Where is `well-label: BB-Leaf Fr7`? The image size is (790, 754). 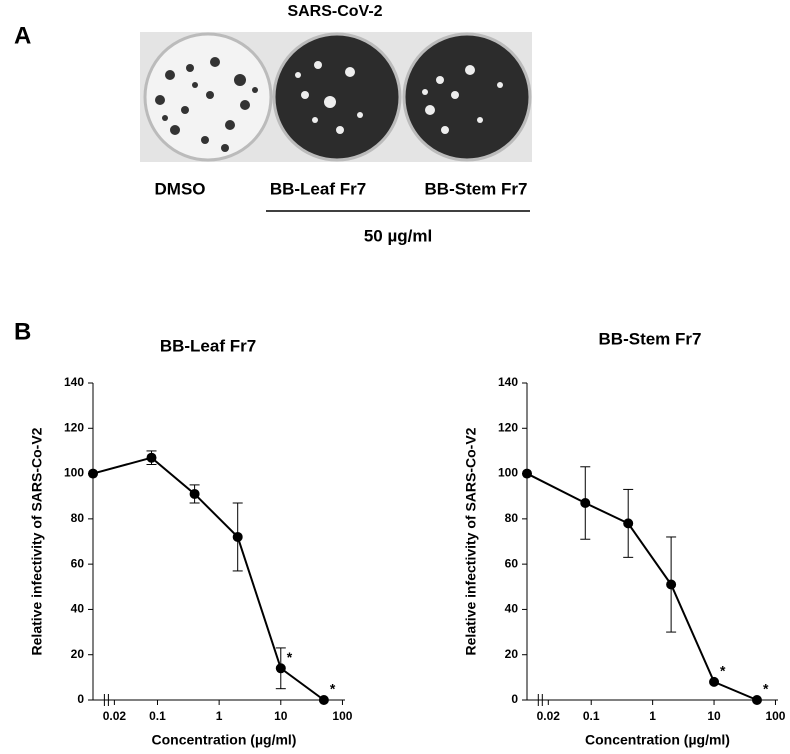 well-label: BB-Leaf Fr7 is located at coordinates (318, 188).